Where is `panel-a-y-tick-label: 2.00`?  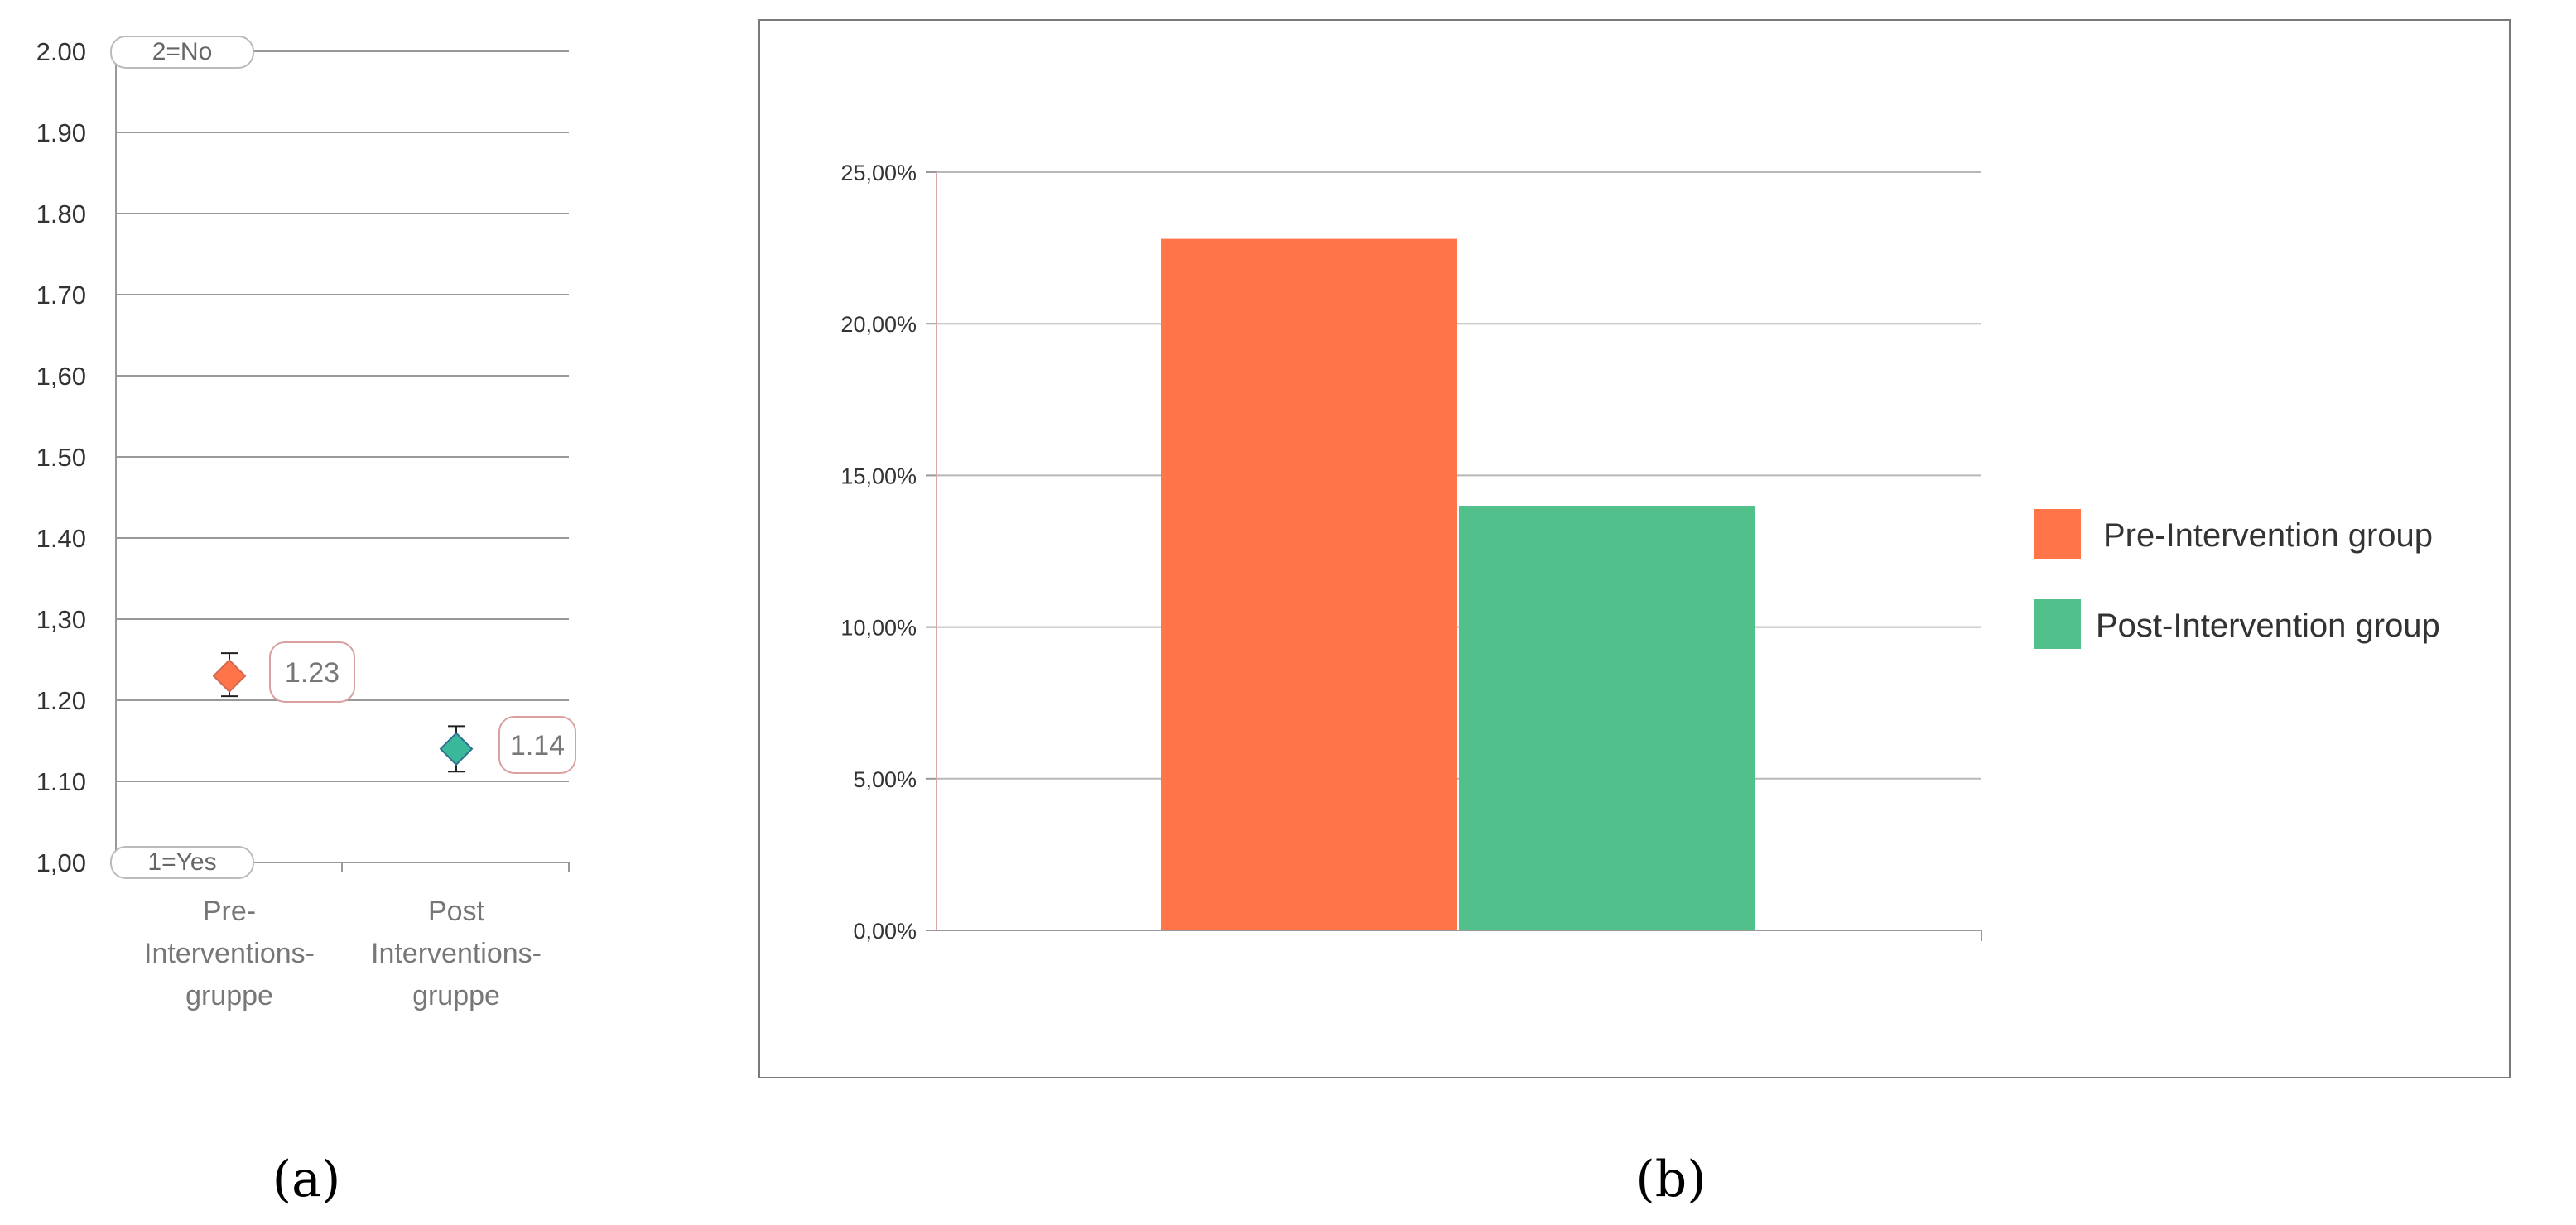 panel-a-y-tick-label: 2.00 is located at coordinates (61, 52).